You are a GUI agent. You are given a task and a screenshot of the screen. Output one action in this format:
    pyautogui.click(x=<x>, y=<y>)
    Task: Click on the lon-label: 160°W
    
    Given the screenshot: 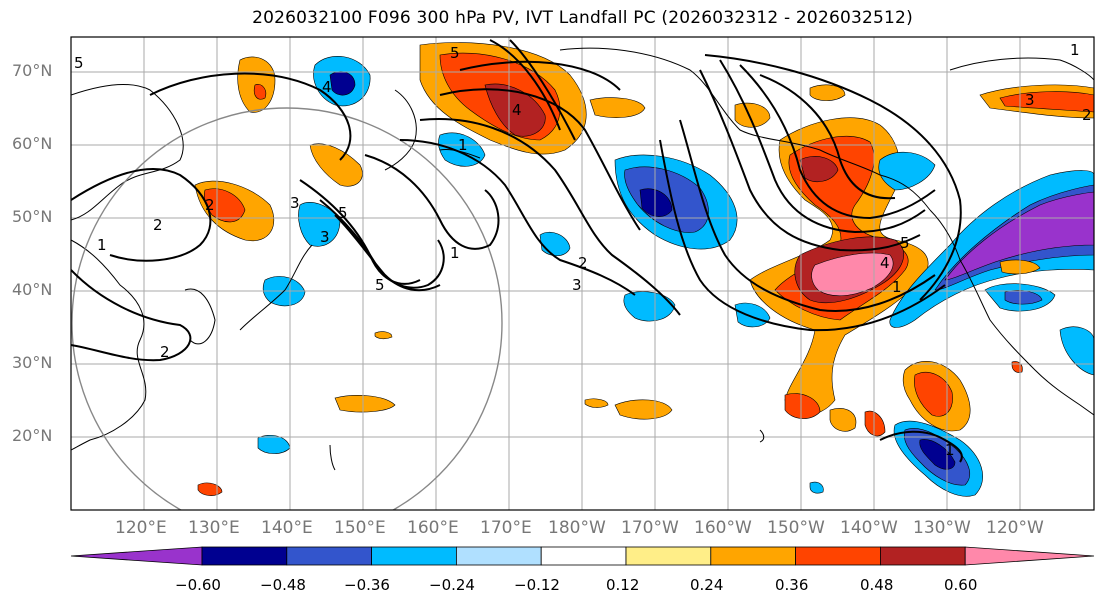 What is the action you would take?
    pyautogui.click(x=723, y=528)
    